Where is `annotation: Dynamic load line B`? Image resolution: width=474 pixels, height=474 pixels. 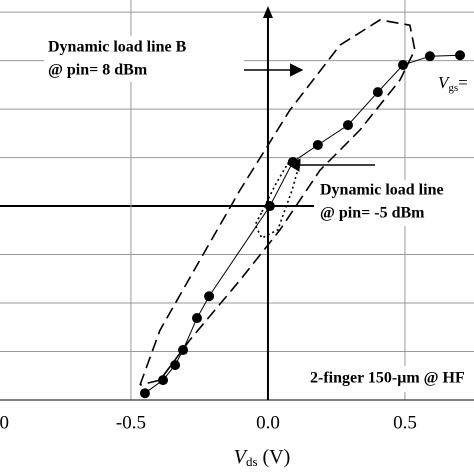
annotation: Dynamic load line B is located at coordinates (117, 47).